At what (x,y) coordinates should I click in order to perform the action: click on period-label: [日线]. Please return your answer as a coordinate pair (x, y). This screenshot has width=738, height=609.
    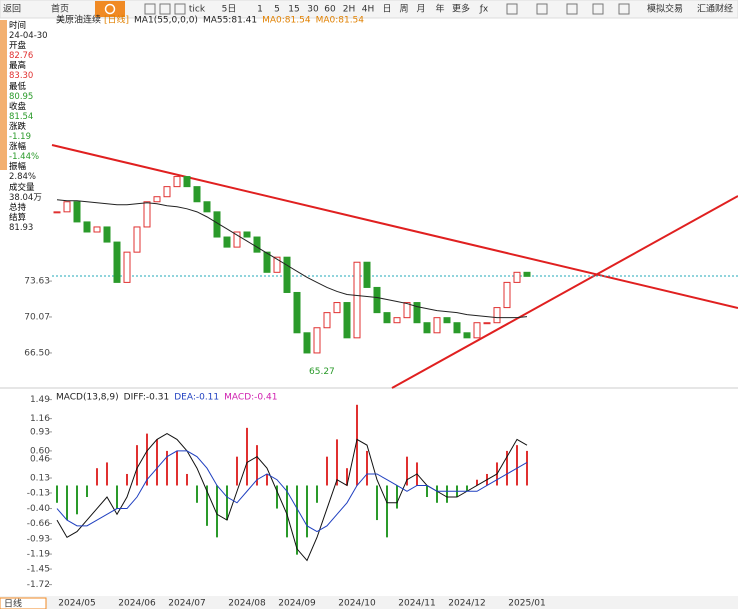
    Looking at the image, I should click on (116, 20).